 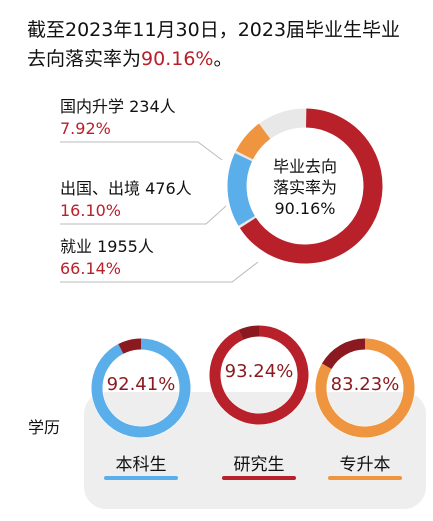 I want to click on placement-donut, so click(x=305, y=186).